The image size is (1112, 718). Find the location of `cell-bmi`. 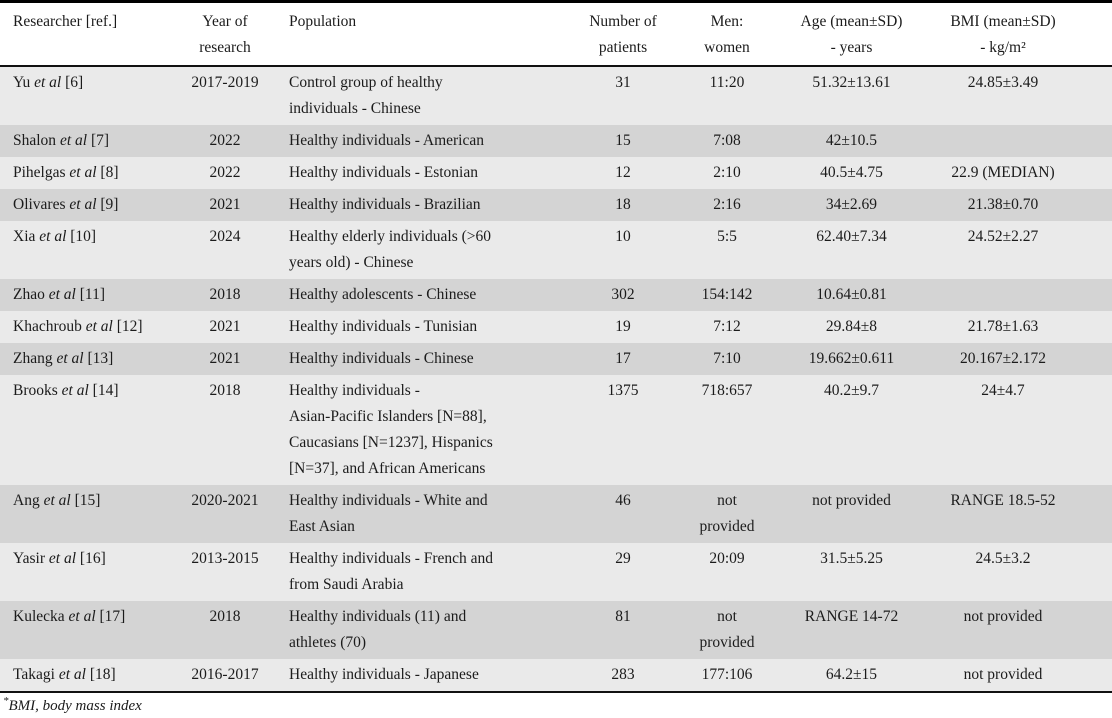

cell-bmi is located at coordinates (1023, 141).